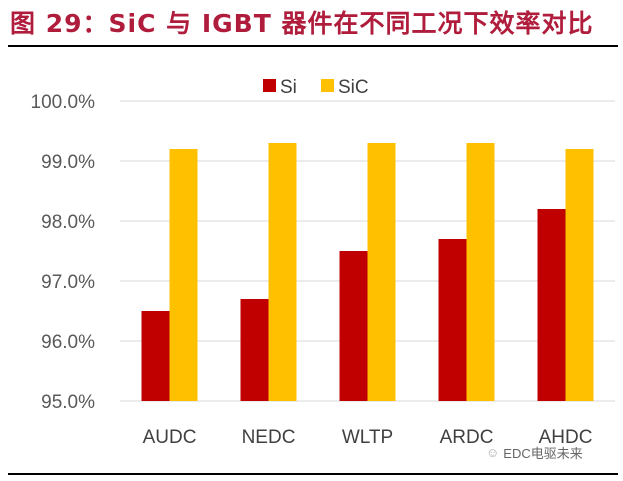  What do you see at coordinates (269, 437) in the screenshot?
I see `x-tick-label: NEDC` at bounding box center [269, 437].